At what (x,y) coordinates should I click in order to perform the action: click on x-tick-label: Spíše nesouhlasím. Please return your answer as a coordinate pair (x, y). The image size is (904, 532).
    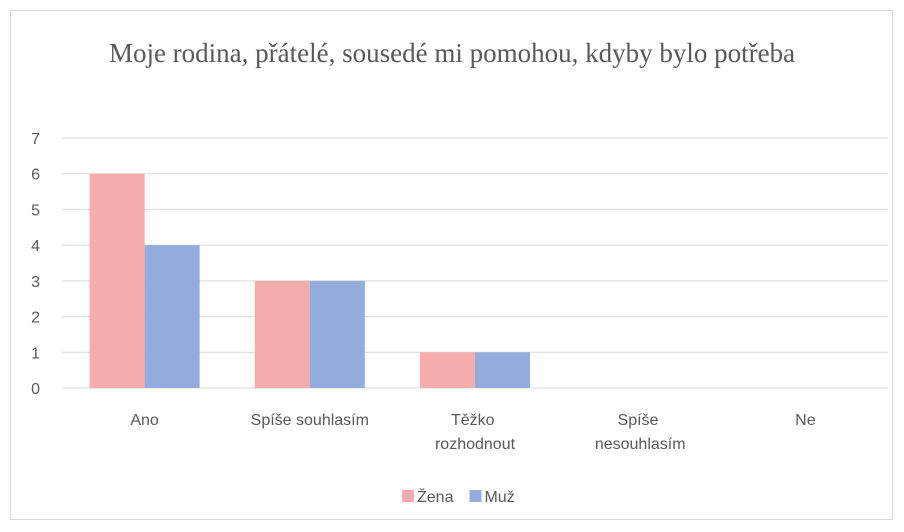
    Looking at the image, I should click on (640, 432).